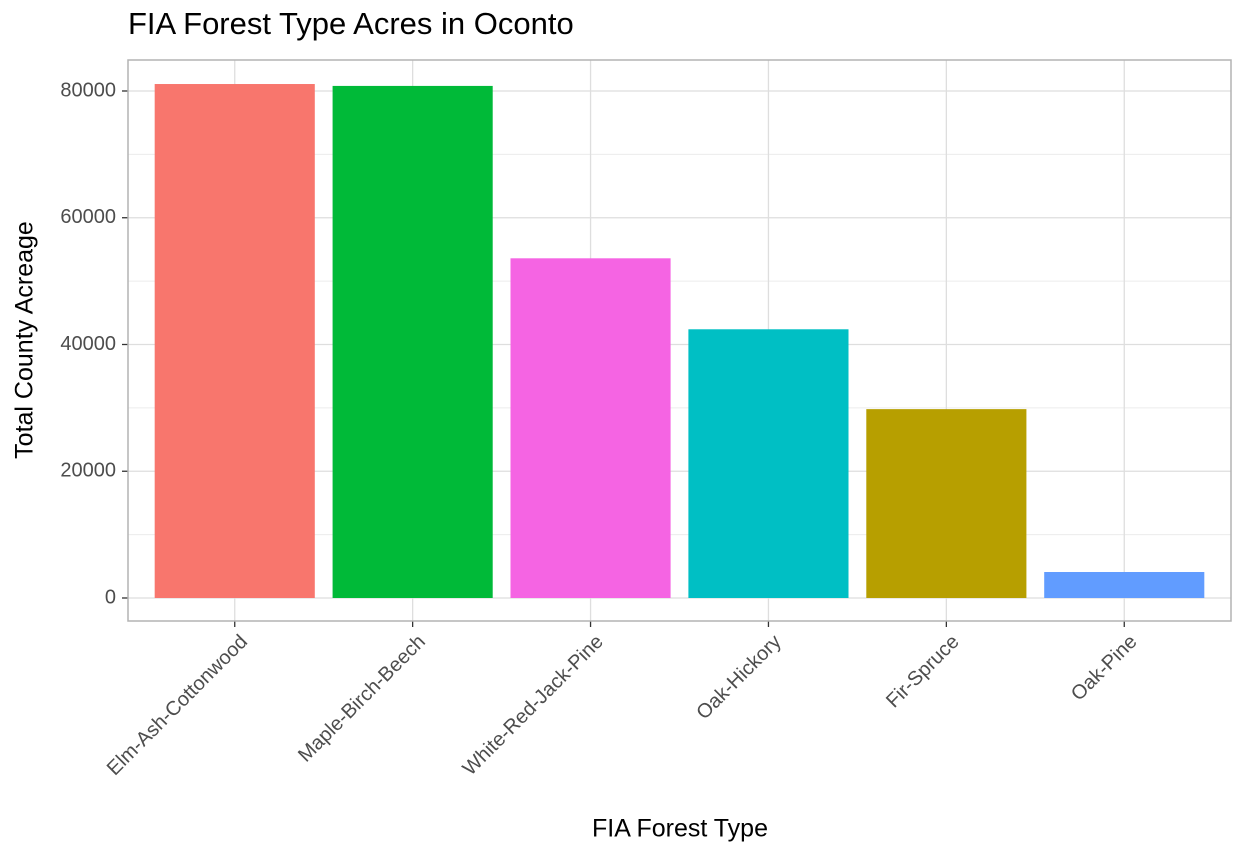 The height and width of the screenshot is (846, 1235). Describe the element at coordinates (680, 829) in the screenshot. I see `x-axis-title: FIA Forest Type` at that location.